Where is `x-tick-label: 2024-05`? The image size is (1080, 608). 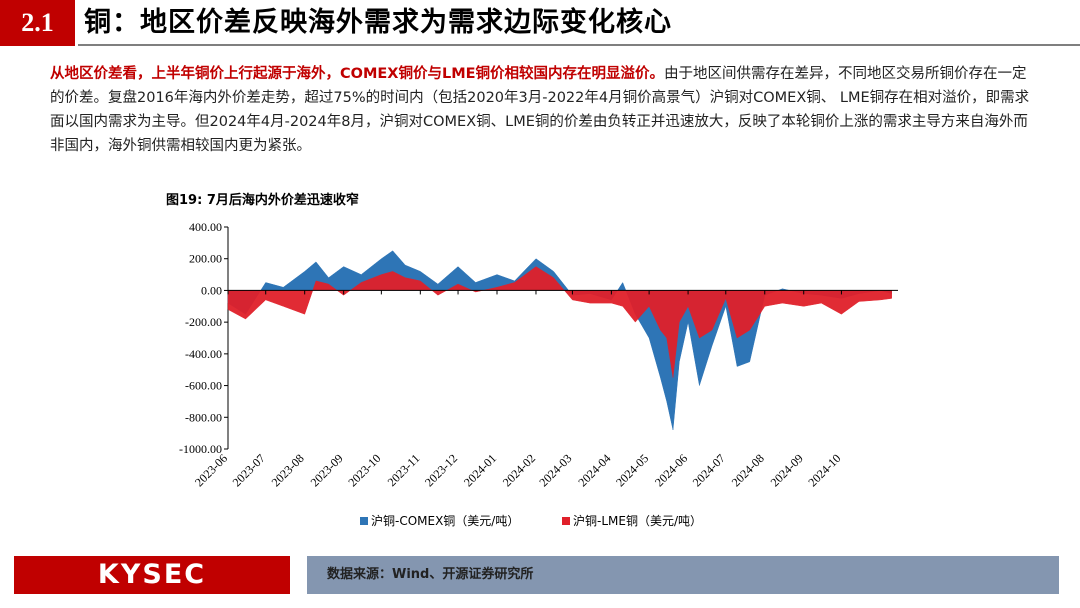
x-tick-label: 2024-05 is located at coordinates (632, 470).